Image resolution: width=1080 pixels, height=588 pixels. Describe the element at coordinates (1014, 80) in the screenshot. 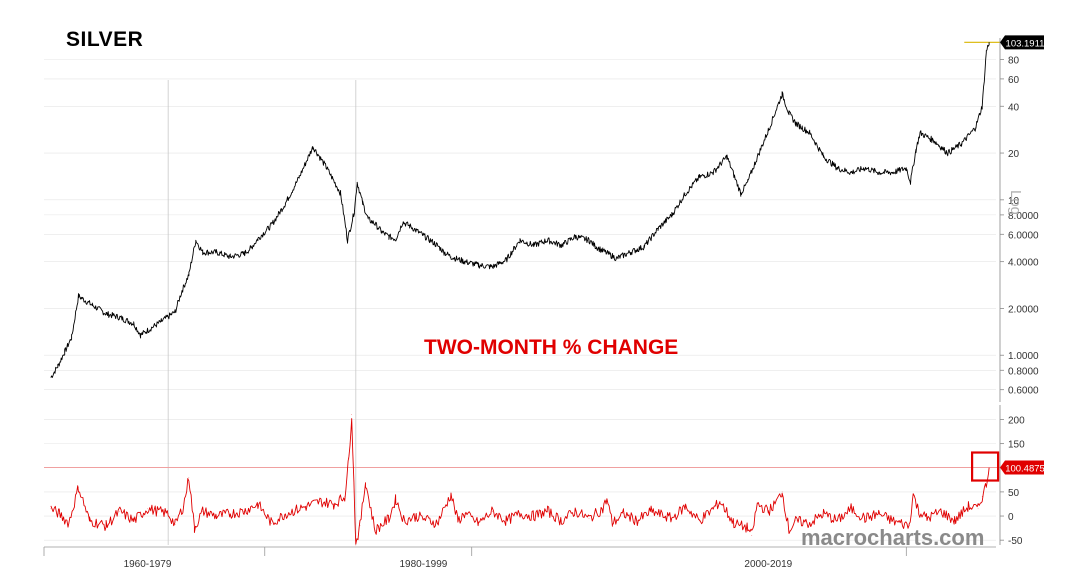

I see `price-tick-label: 60` at that location.